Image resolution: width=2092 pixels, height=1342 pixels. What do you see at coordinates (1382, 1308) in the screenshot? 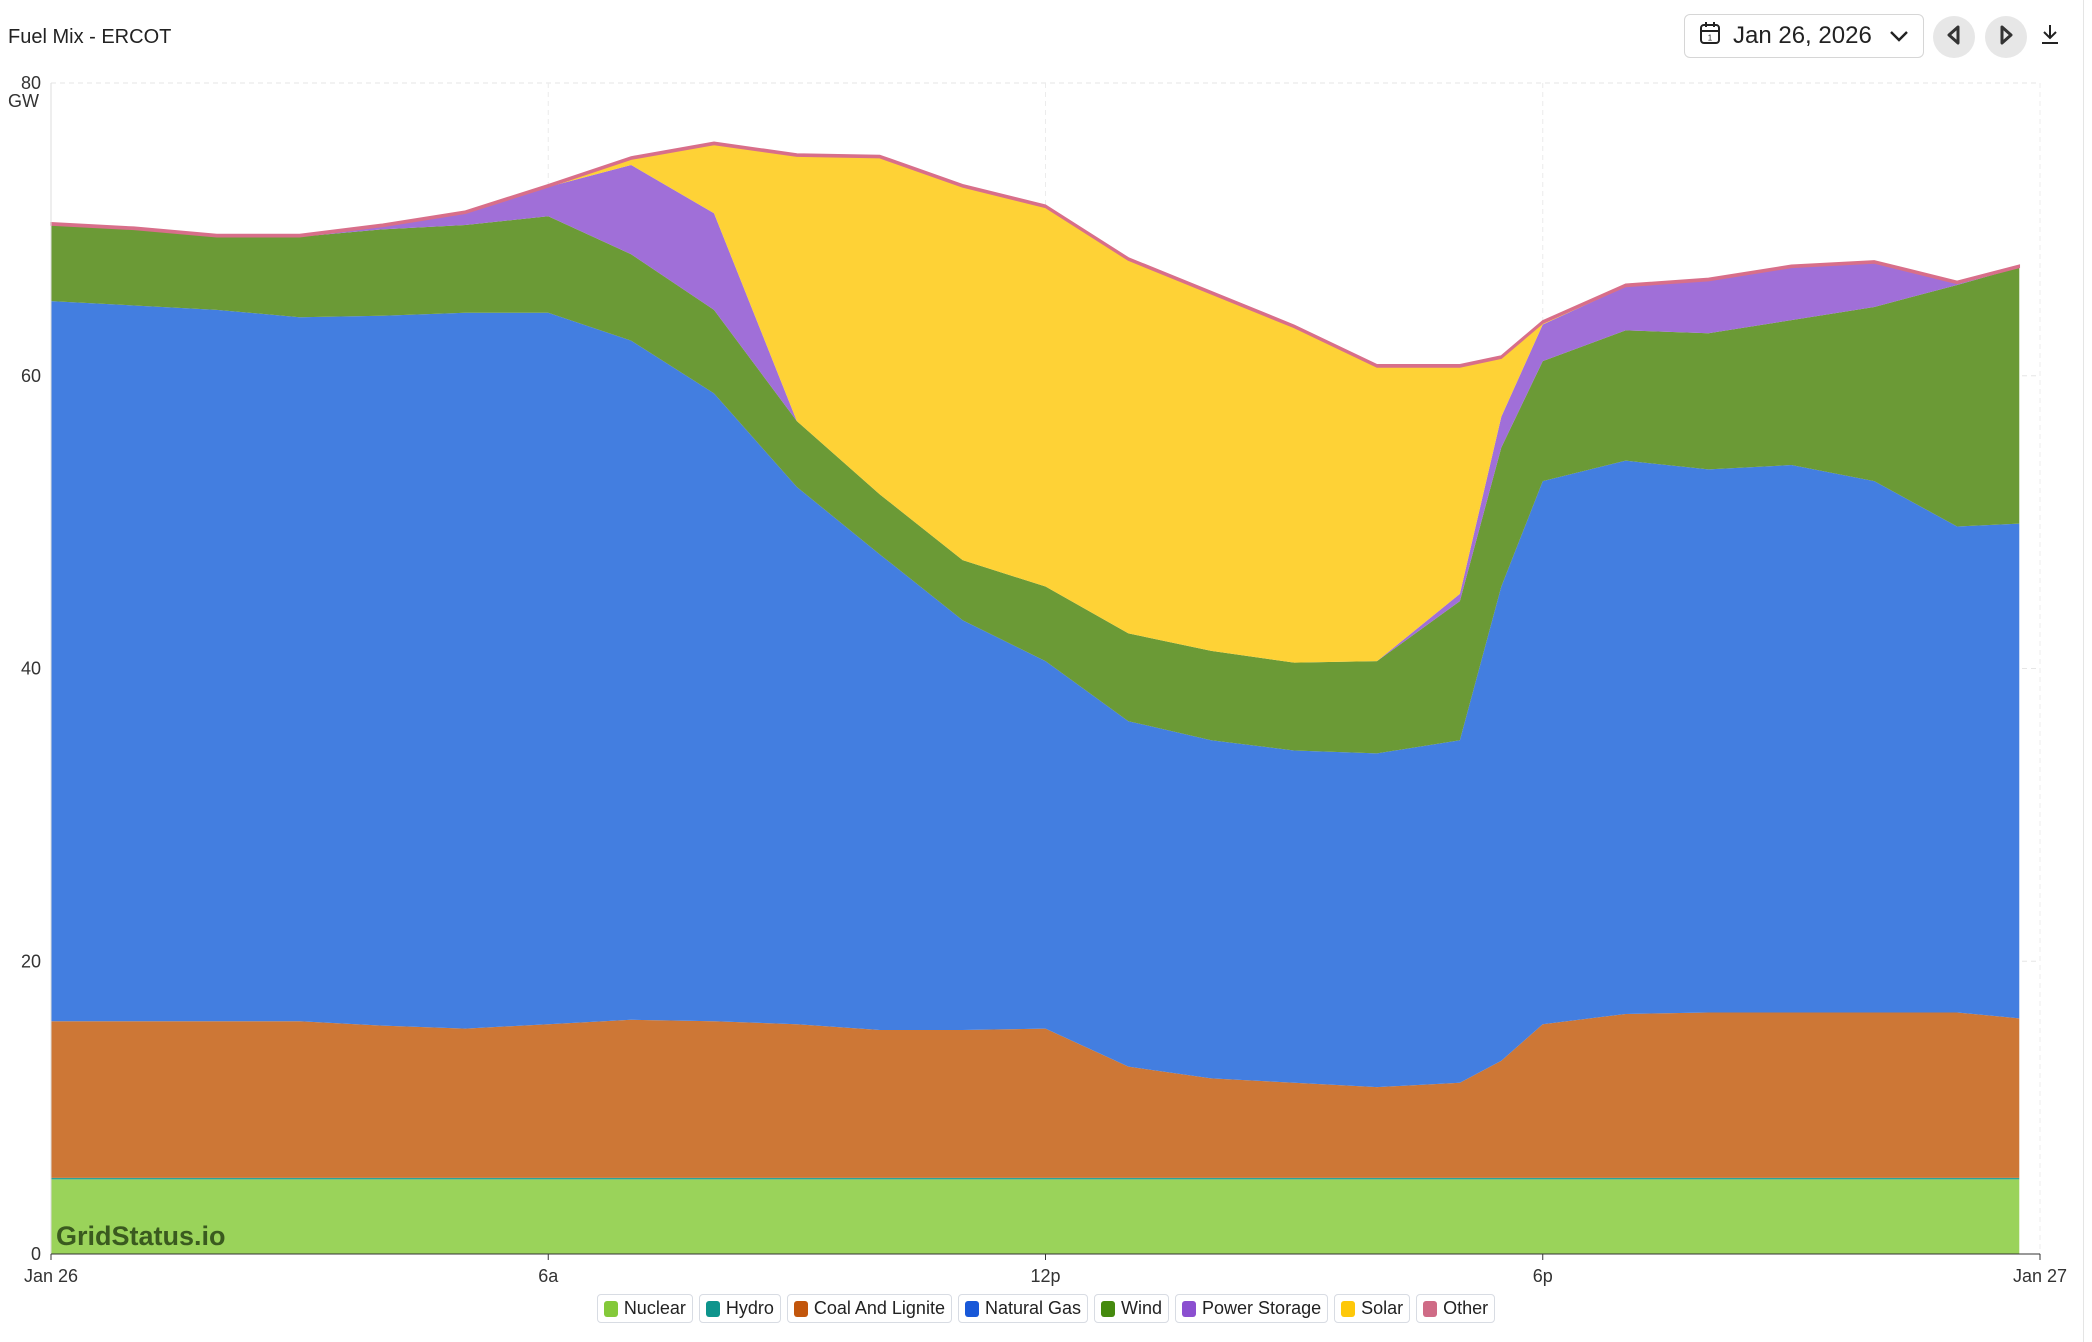
I see `legend-label: Solar` at bounding box center [1382, 1308].